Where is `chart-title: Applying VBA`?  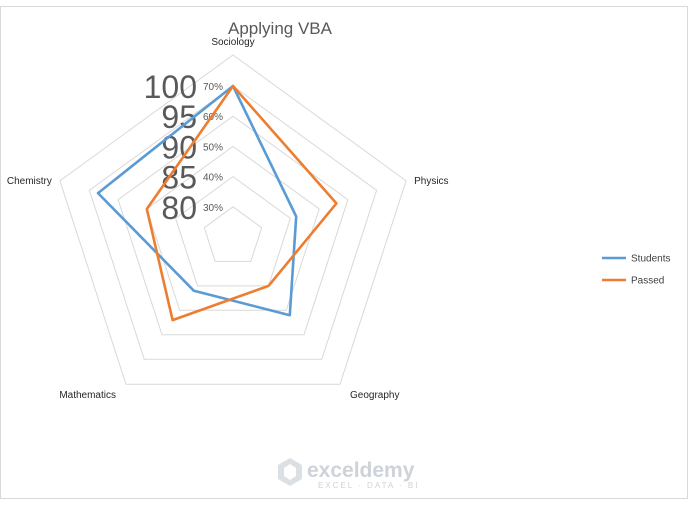
chart-title: Applying VBA is located at coordinates (280, 28).